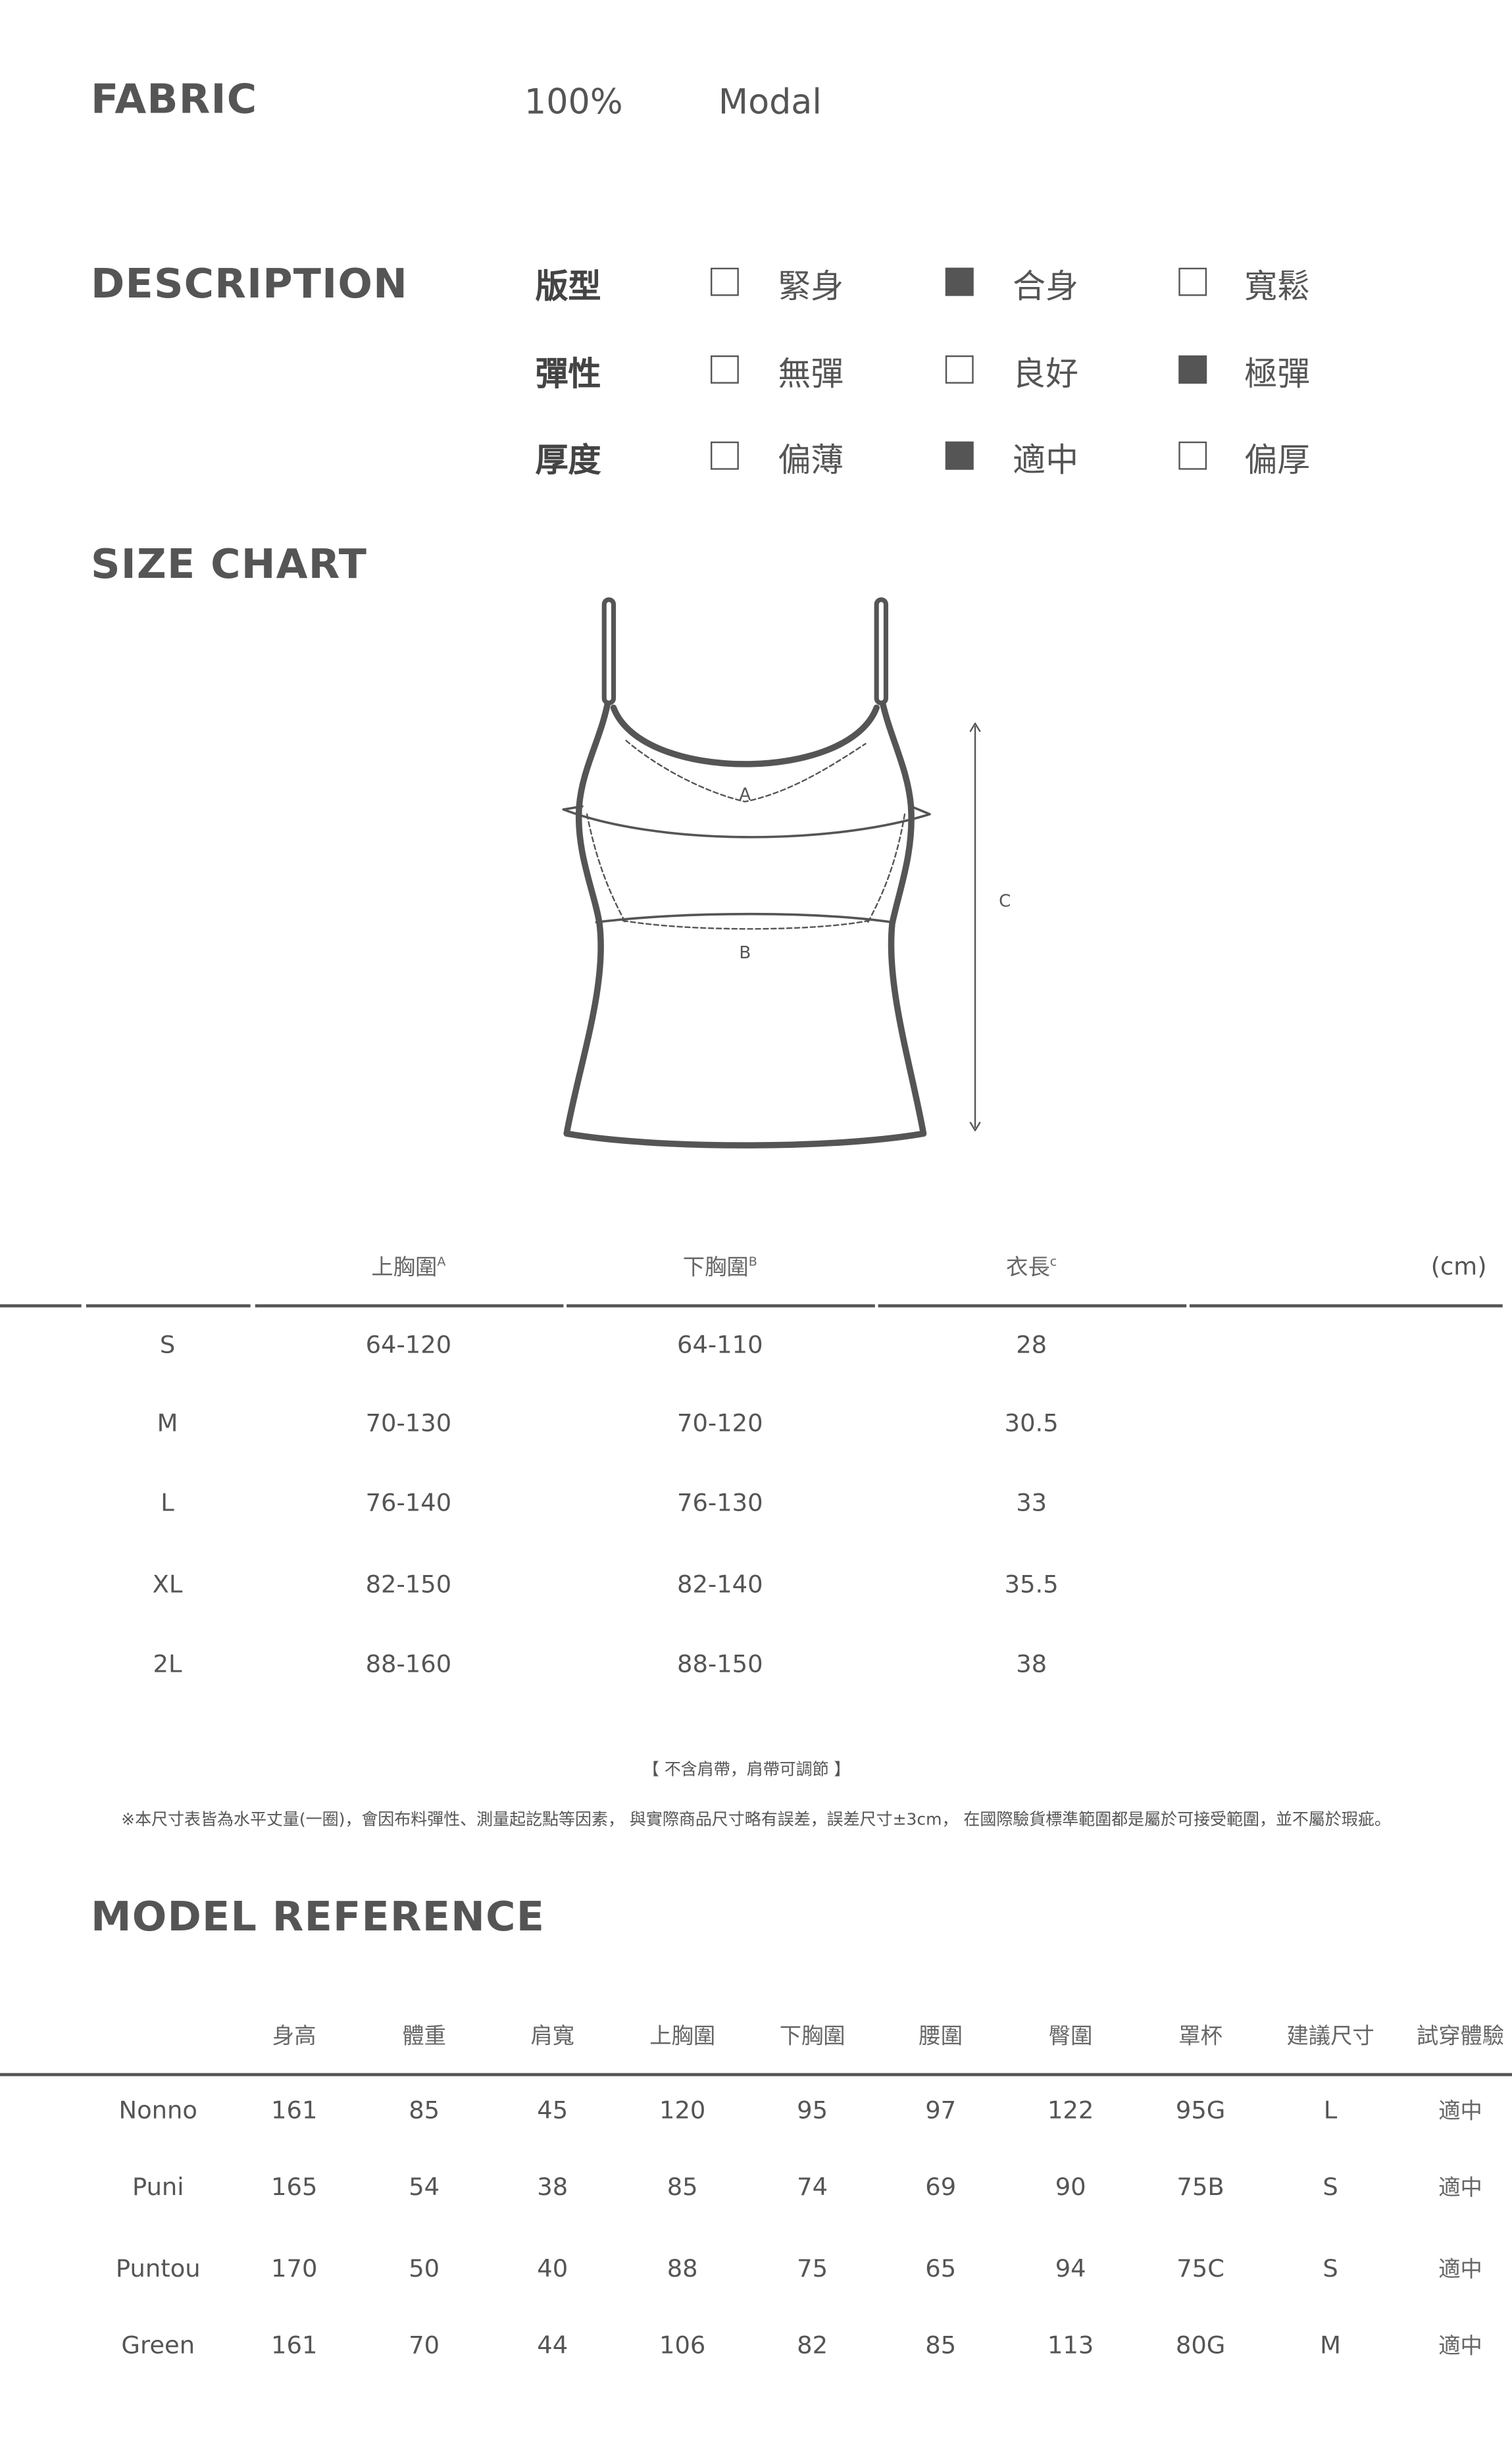 This screenshot has width=1512, height=2455. I want to click on strap-note: 【 不含肩帶，肩帶可調節 】, so click(746, 1770).